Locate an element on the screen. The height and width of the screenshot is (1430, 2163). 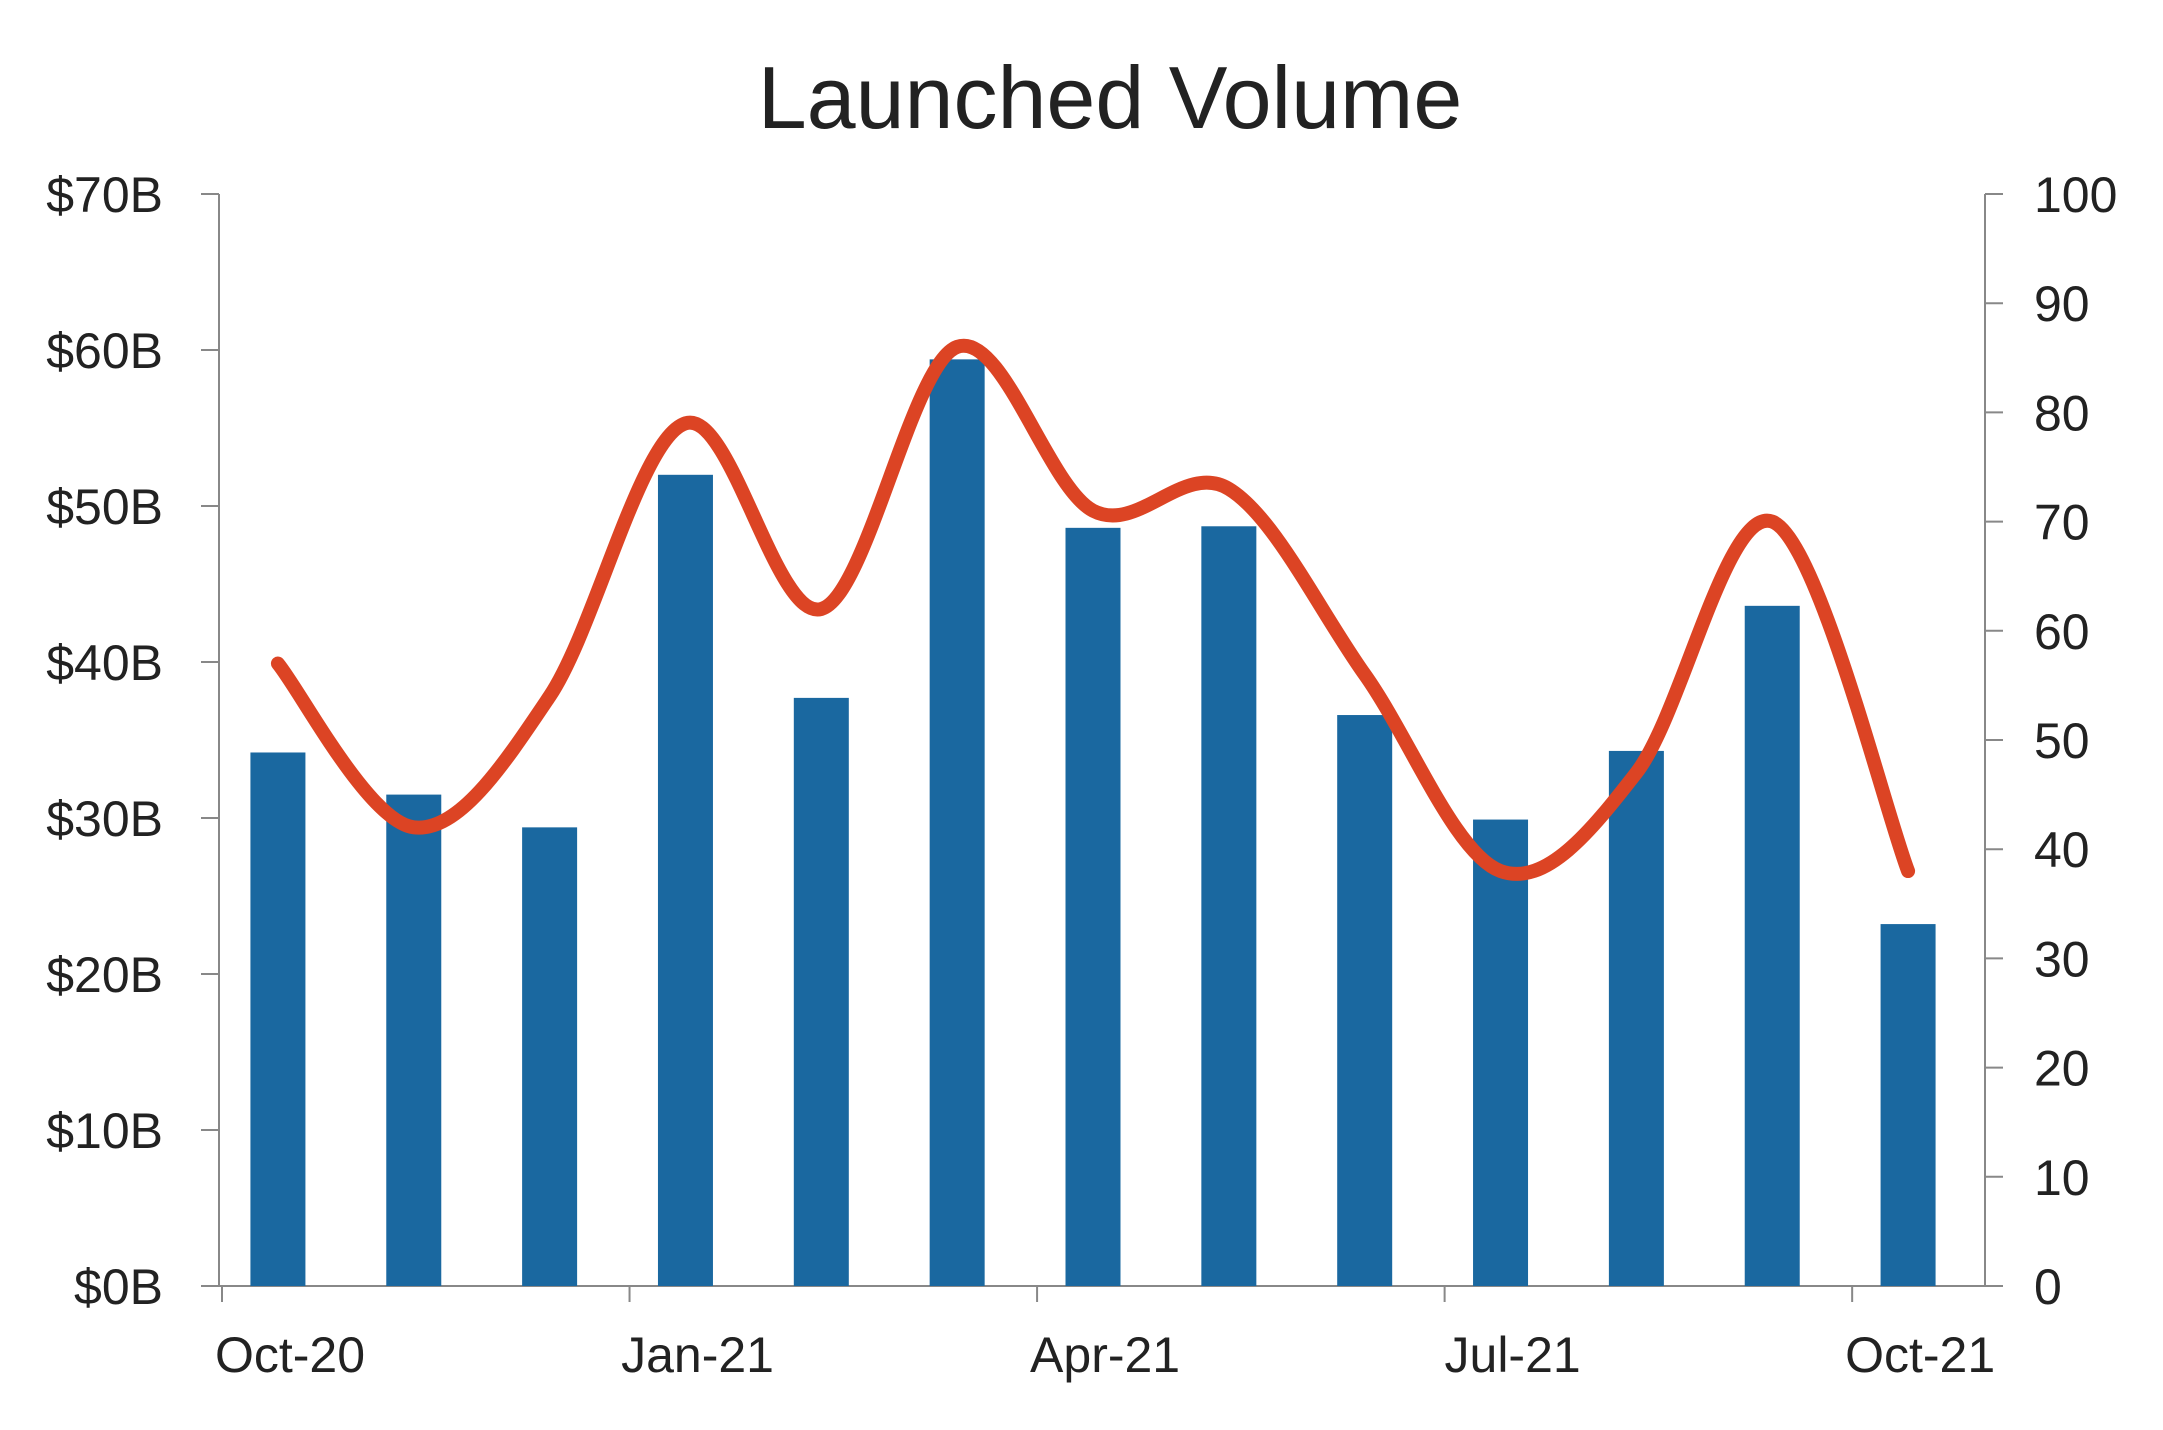
left-axis-tick-label: $30B is located at coordinates (104, 819).